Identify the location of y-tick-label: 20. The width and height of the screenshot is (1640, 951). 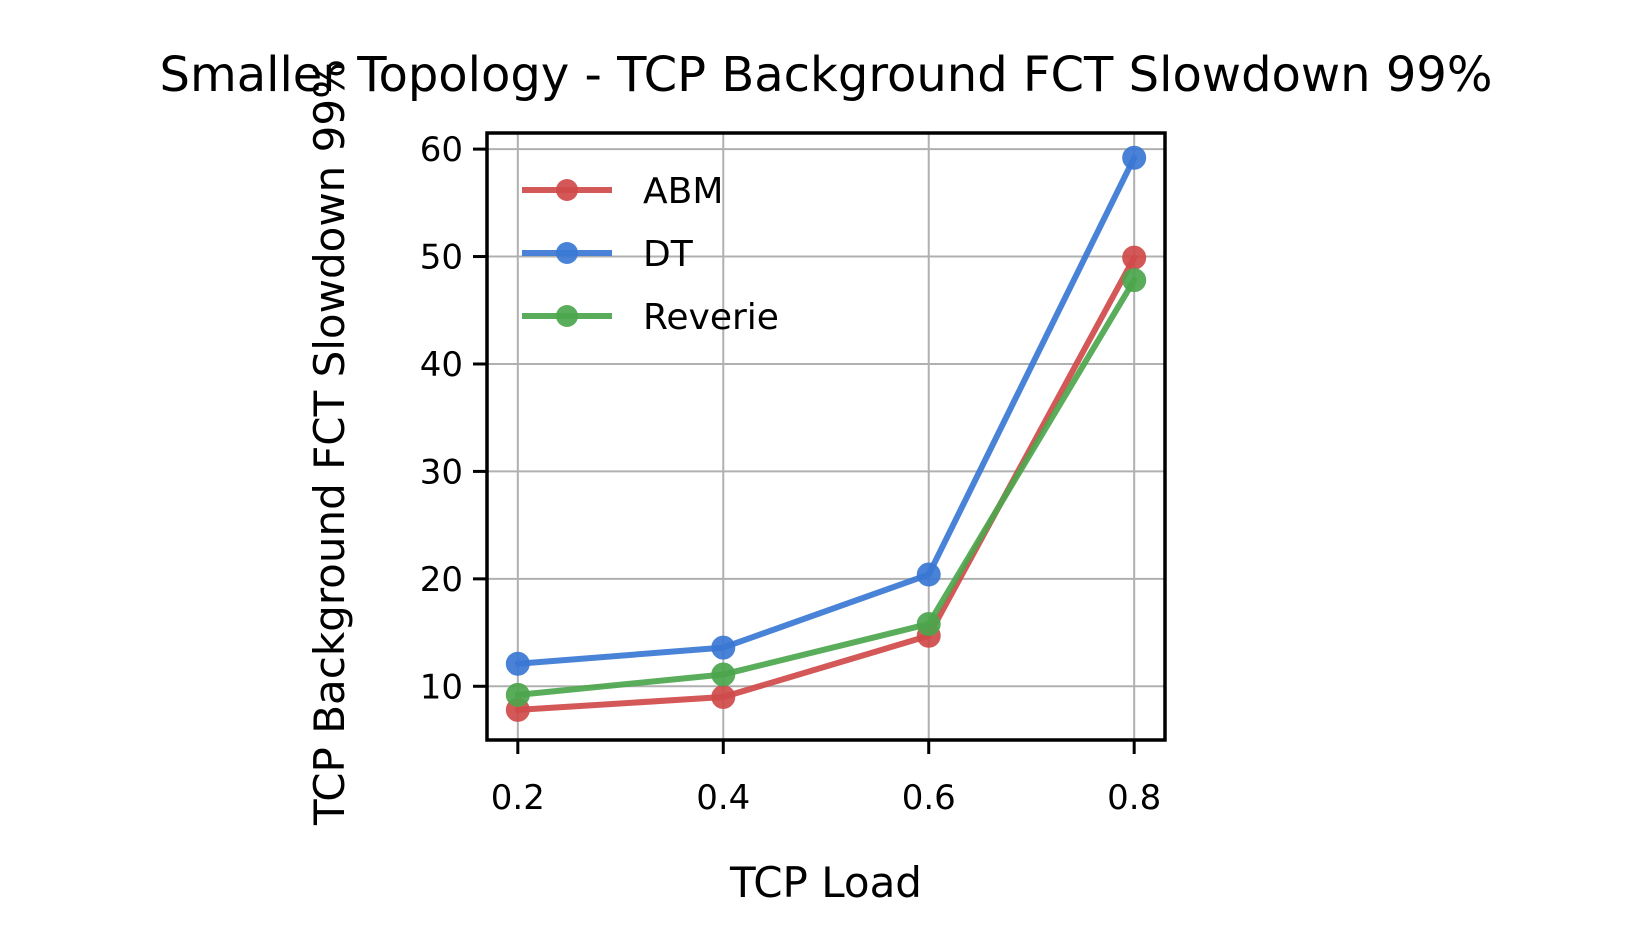
(441, 580).